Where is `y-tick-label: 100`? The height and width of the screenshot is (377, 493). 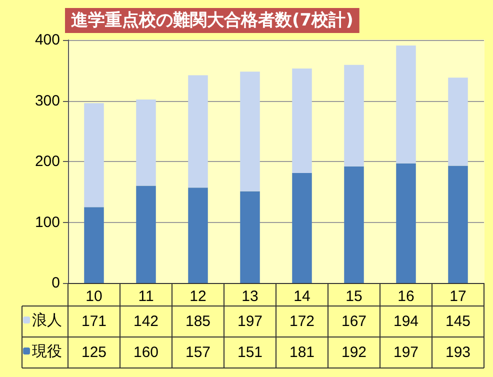
y-tick-label: 100 is located at coordinates (47, 222).